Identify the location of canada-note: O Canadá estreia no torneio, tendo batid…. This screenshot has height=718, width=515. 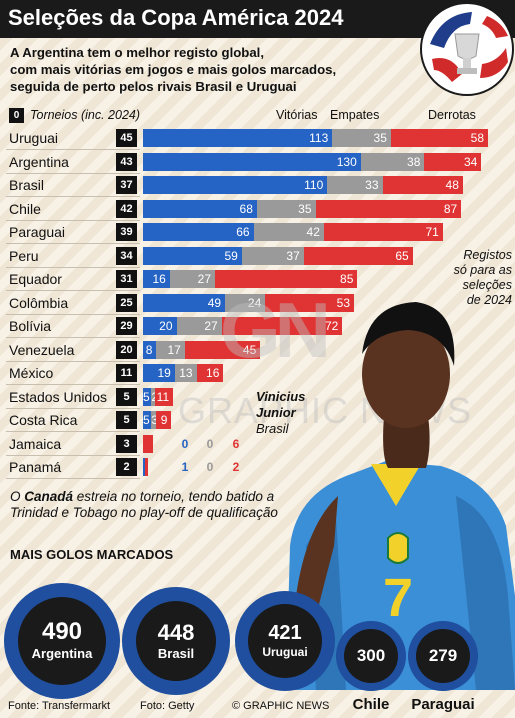
(145, 505).